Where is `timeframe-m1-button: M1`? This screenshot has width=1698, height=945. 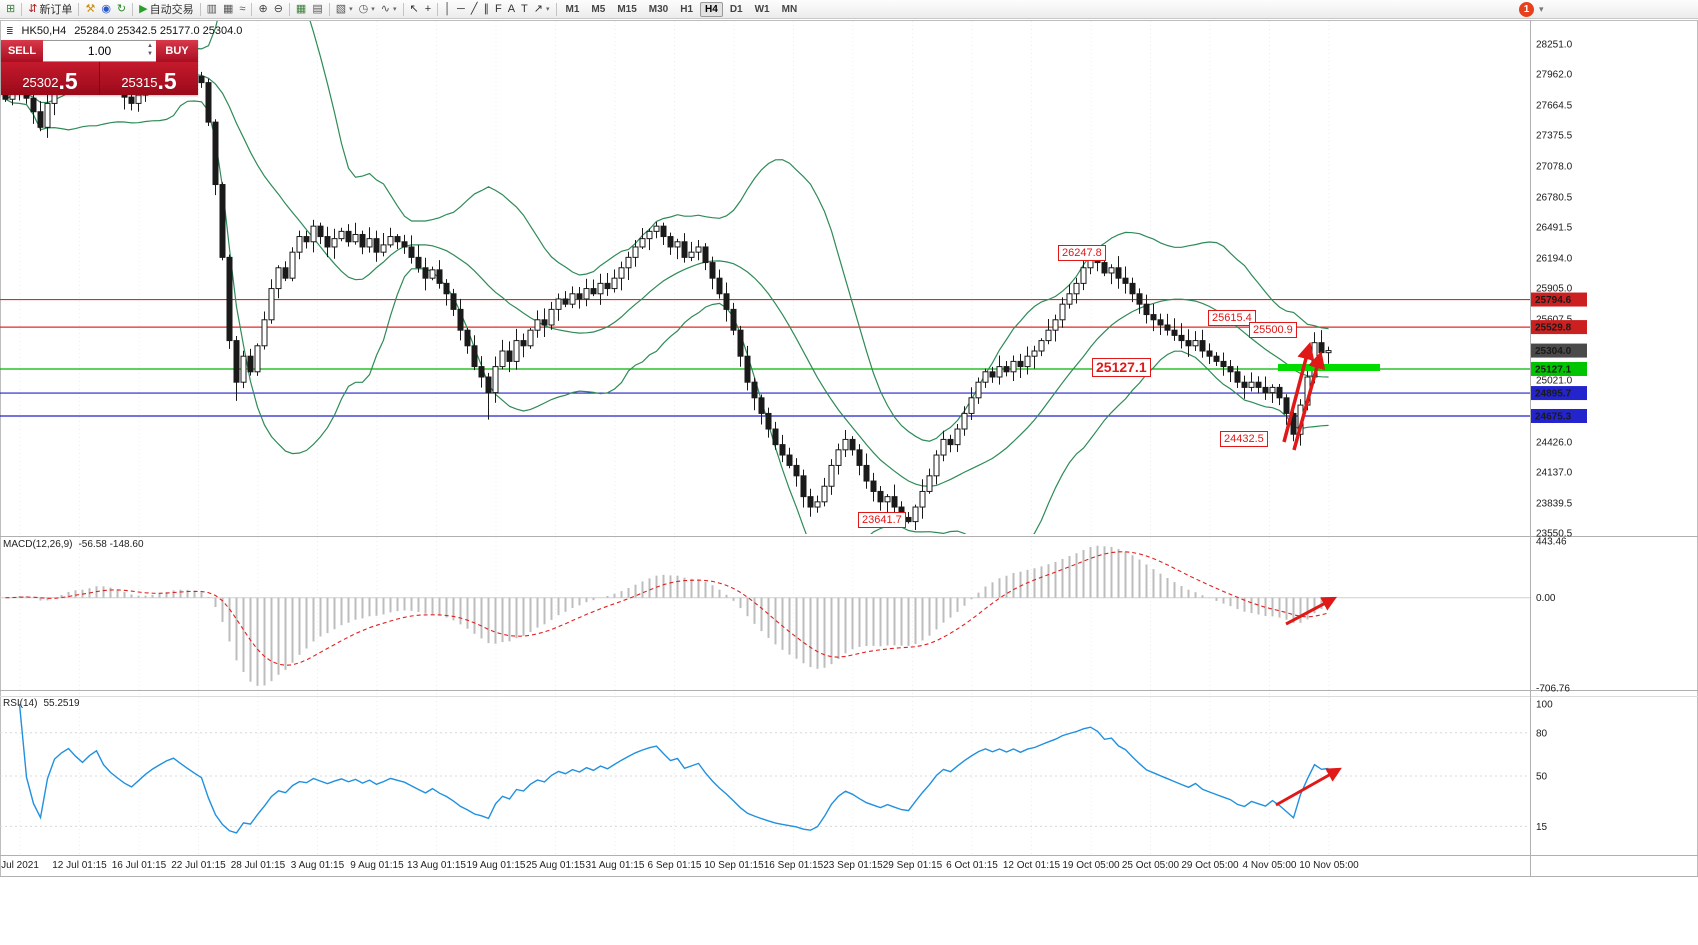 timeframe-m1-button: M1 is located at coordinates (572, 9).